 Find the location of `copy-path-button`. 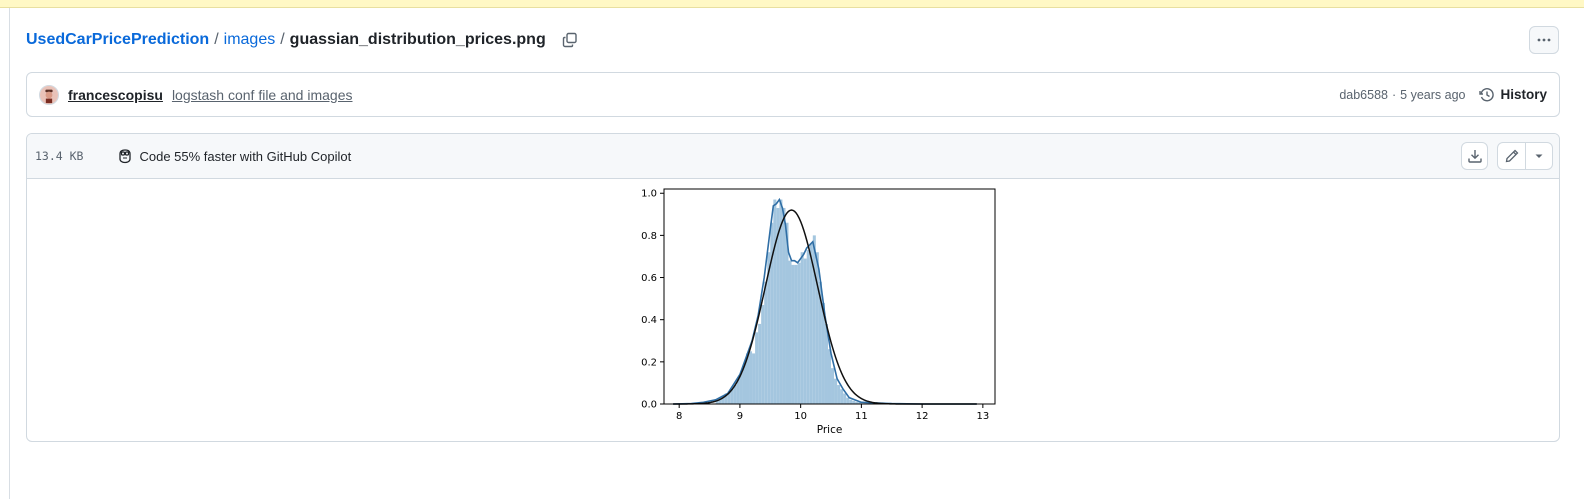

copy-path-button is located at coordinates (570, 40).